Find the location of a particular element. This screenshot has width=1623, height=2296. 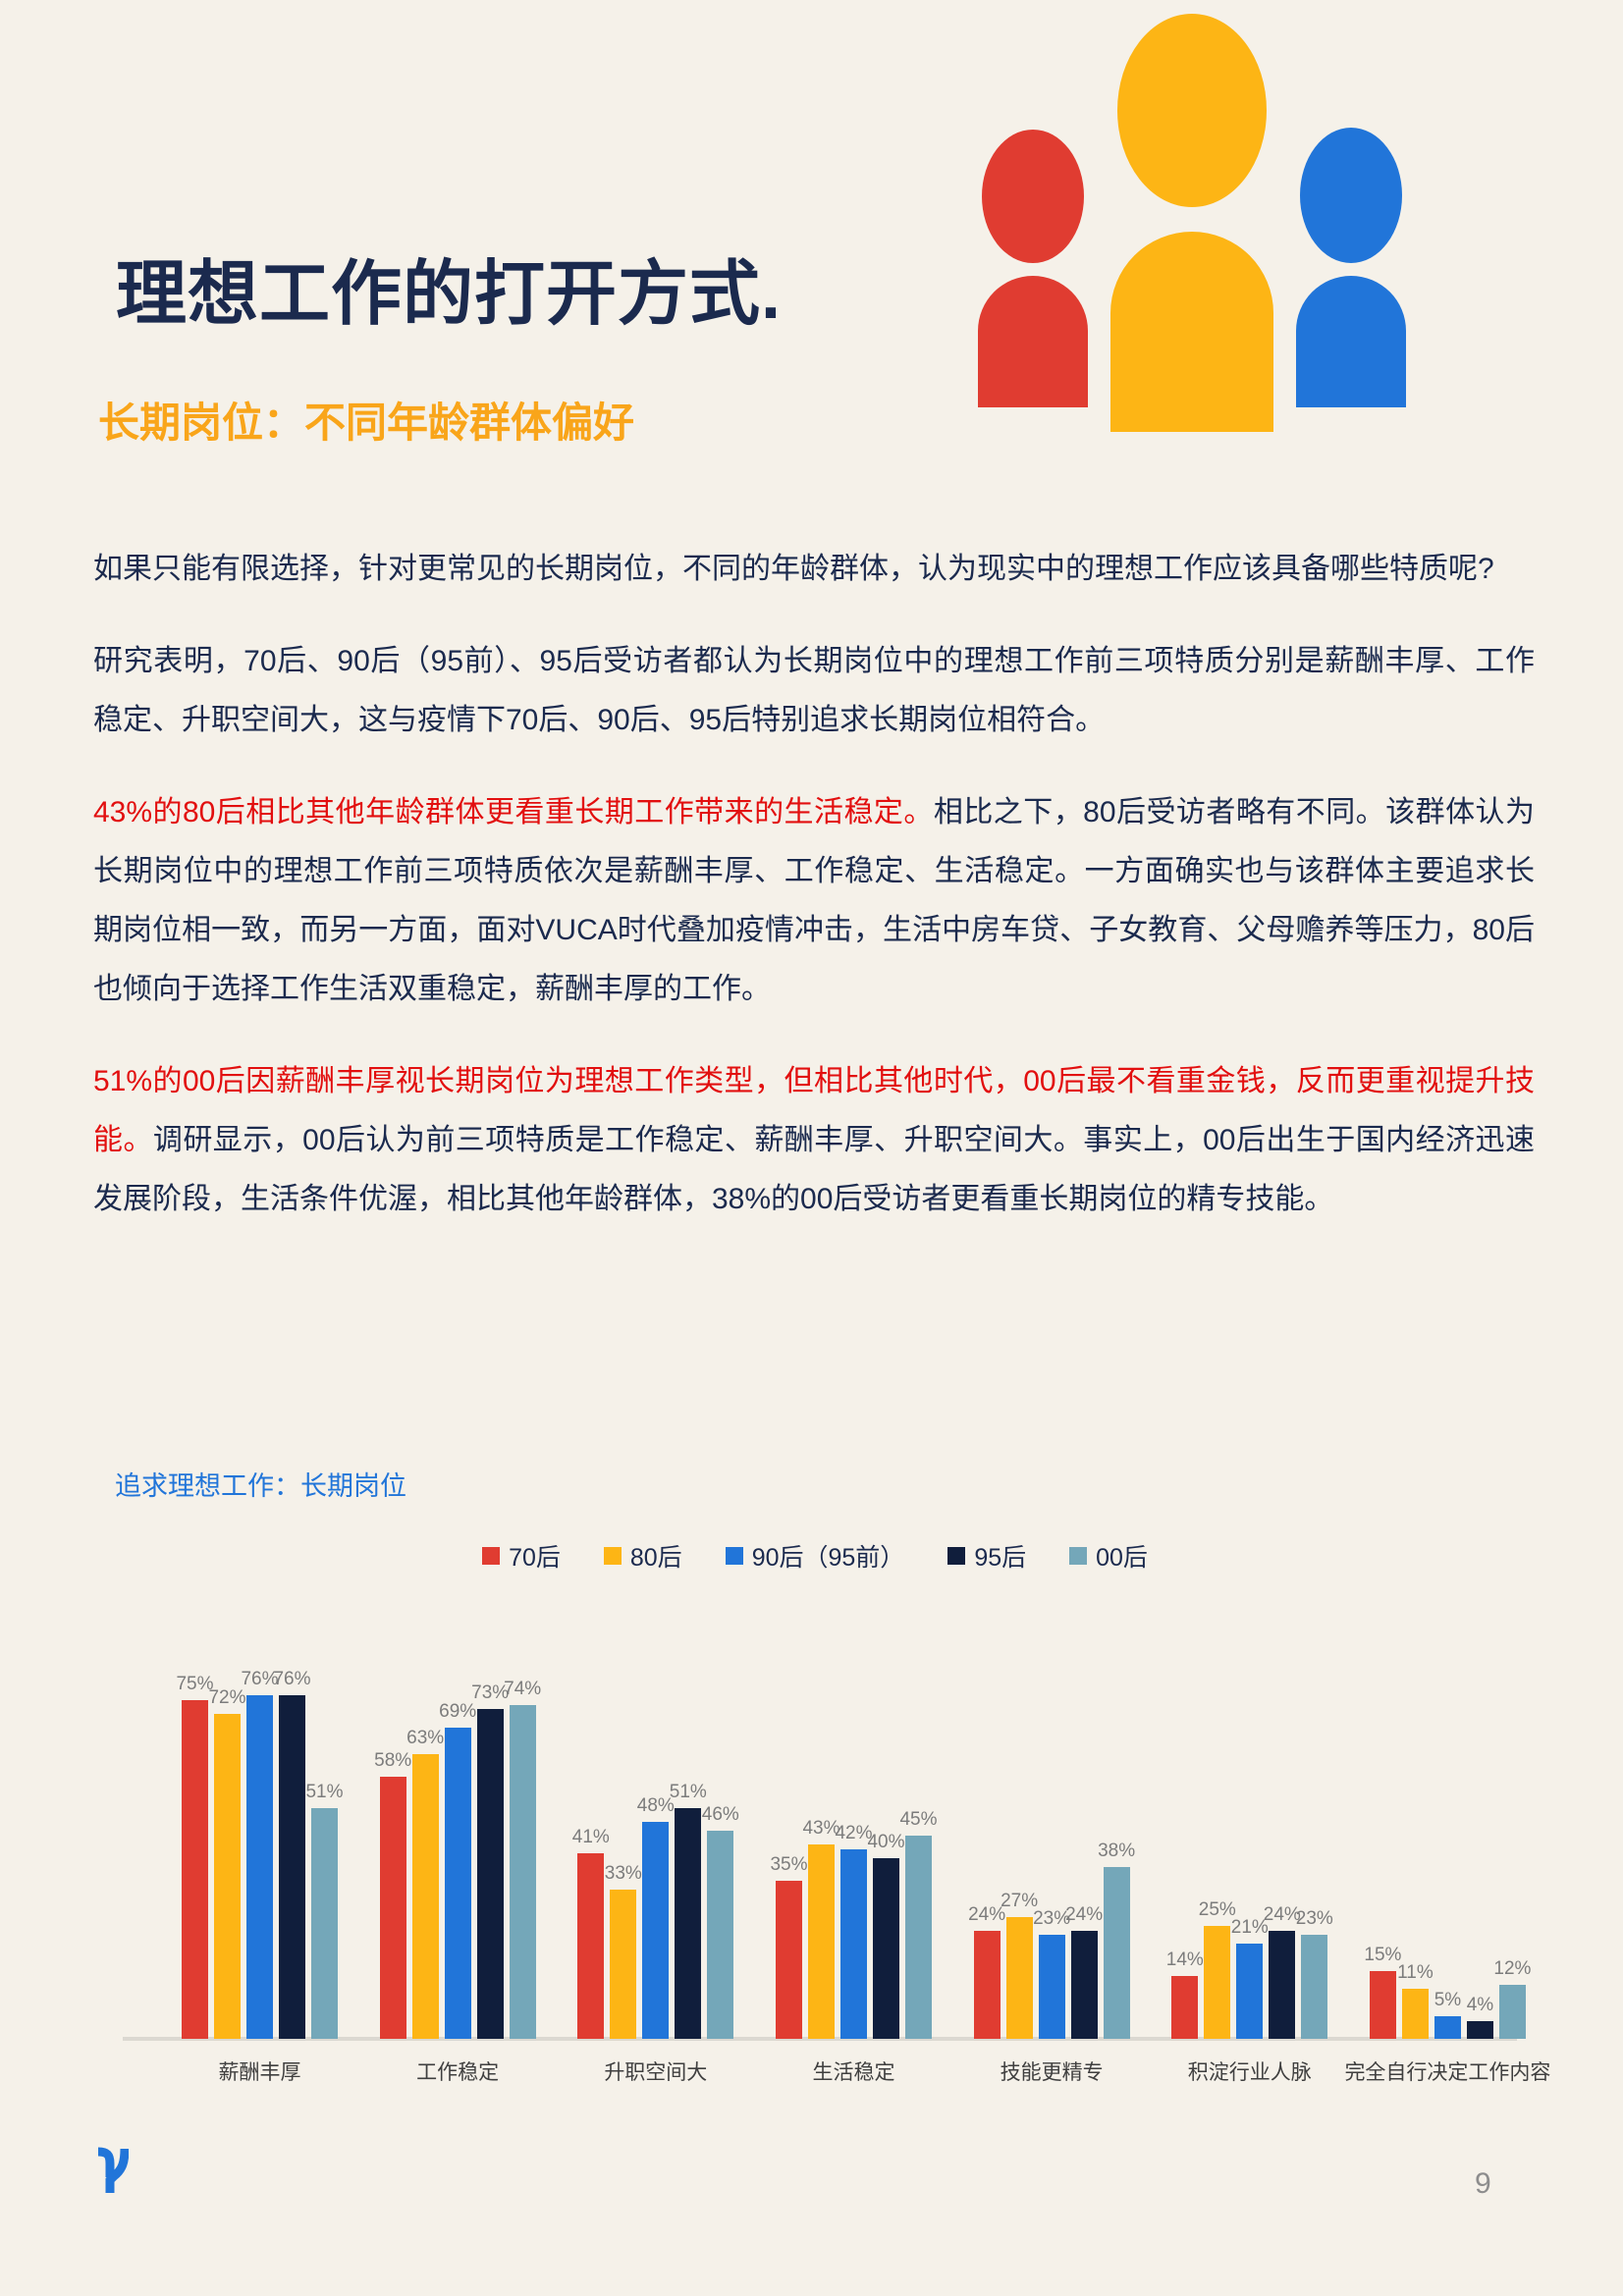

bar-value-label: 43% is located at coordinates (821, 1829).